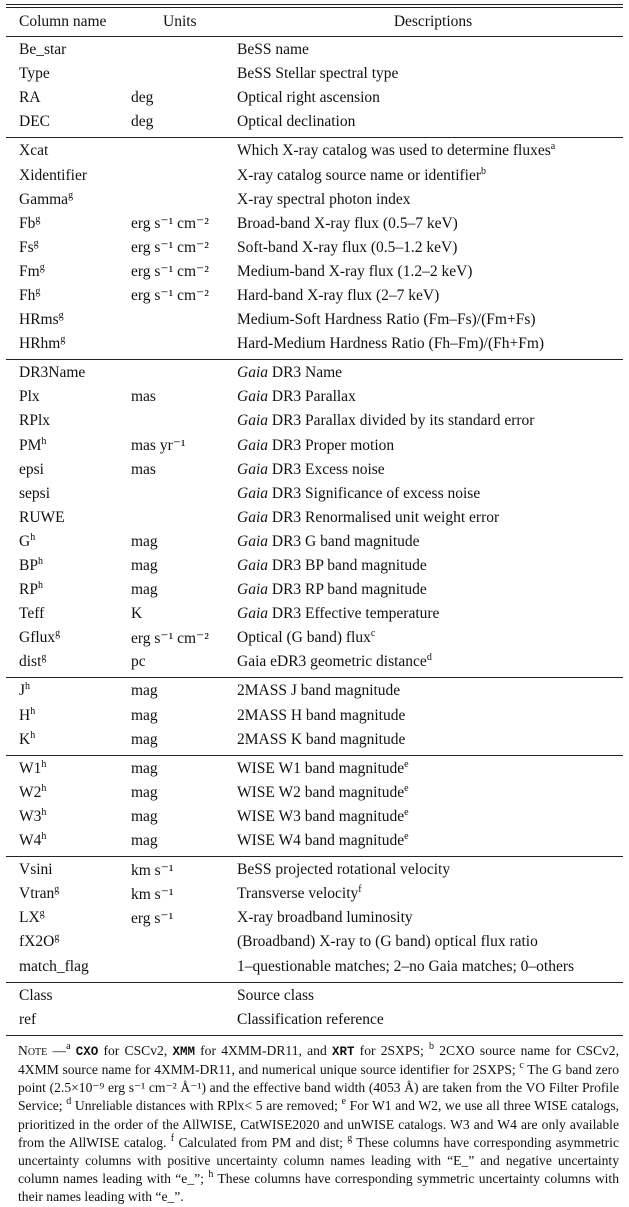 The height and width of the screenshot is (1207, 629). What do you see at coordinates (33, 1050) in the screenshot?
I see `note-label: Note` at bounding box center [33, 1050].